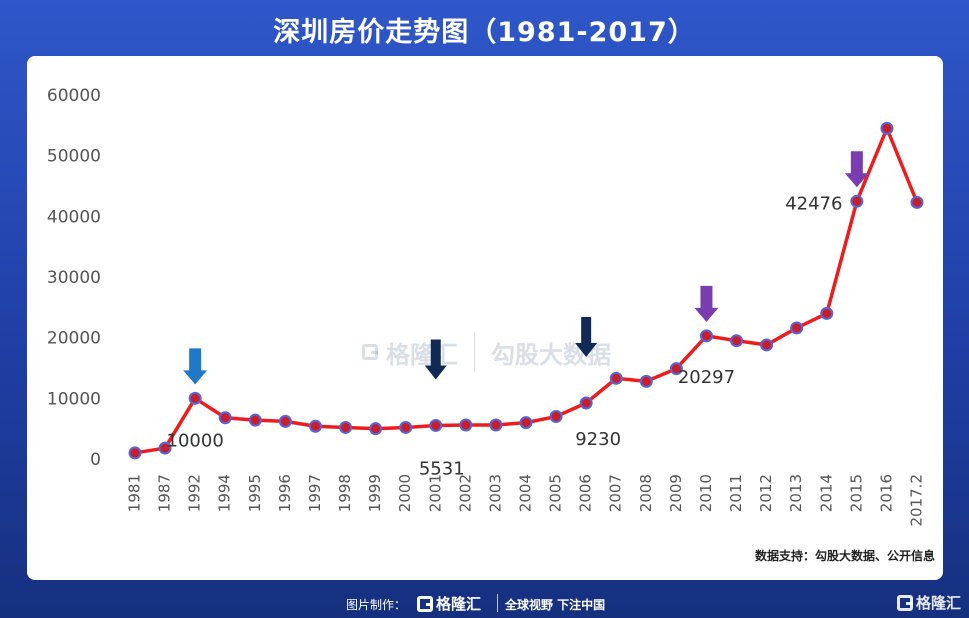 This screenshot has width=969, height=618. I want to click on x-tick-label: 1992, so click(195, 493).